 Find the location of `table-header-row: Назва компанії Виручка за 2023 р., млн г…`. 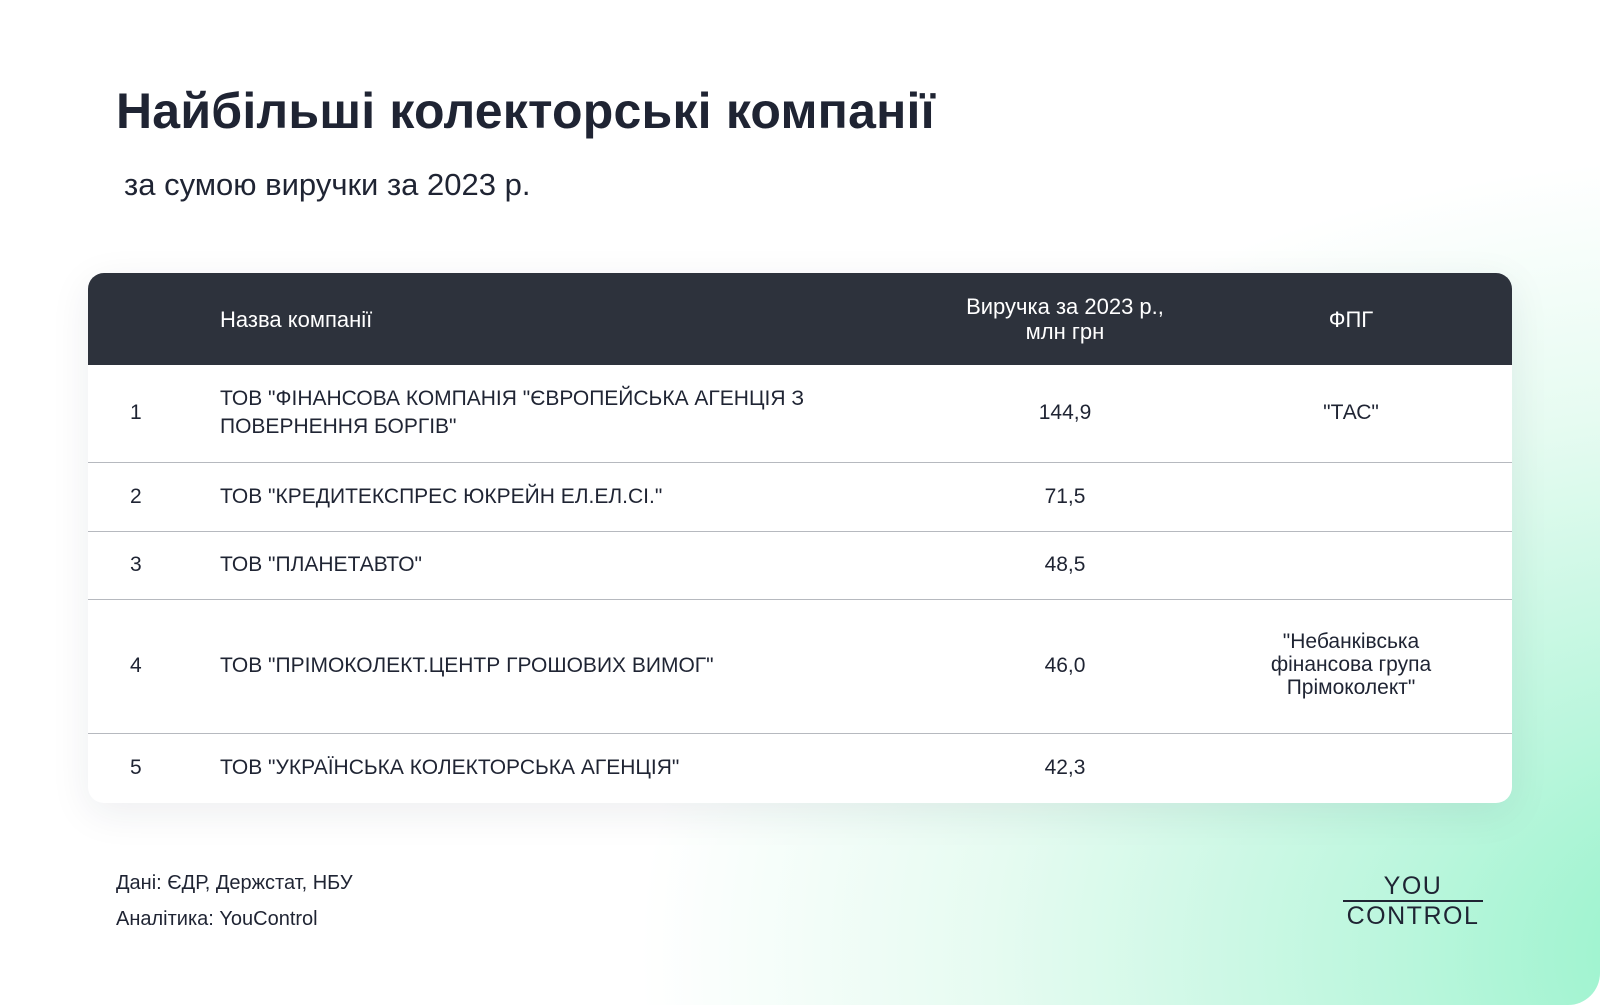

table-header-row: Назва компанії Виручка за 2023 р., млн г… is located at coordinates (800, 319).